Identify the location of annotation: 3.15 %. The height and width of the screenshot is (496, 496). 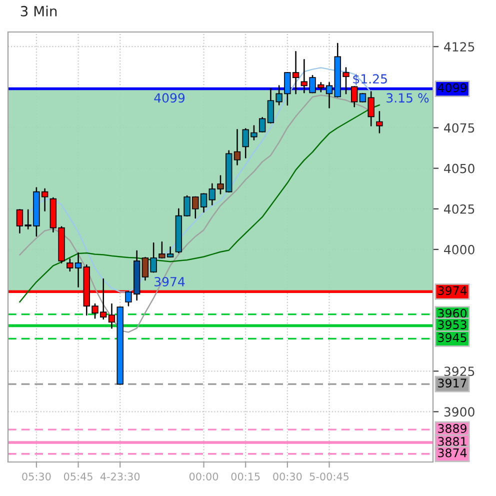
(407, 98).